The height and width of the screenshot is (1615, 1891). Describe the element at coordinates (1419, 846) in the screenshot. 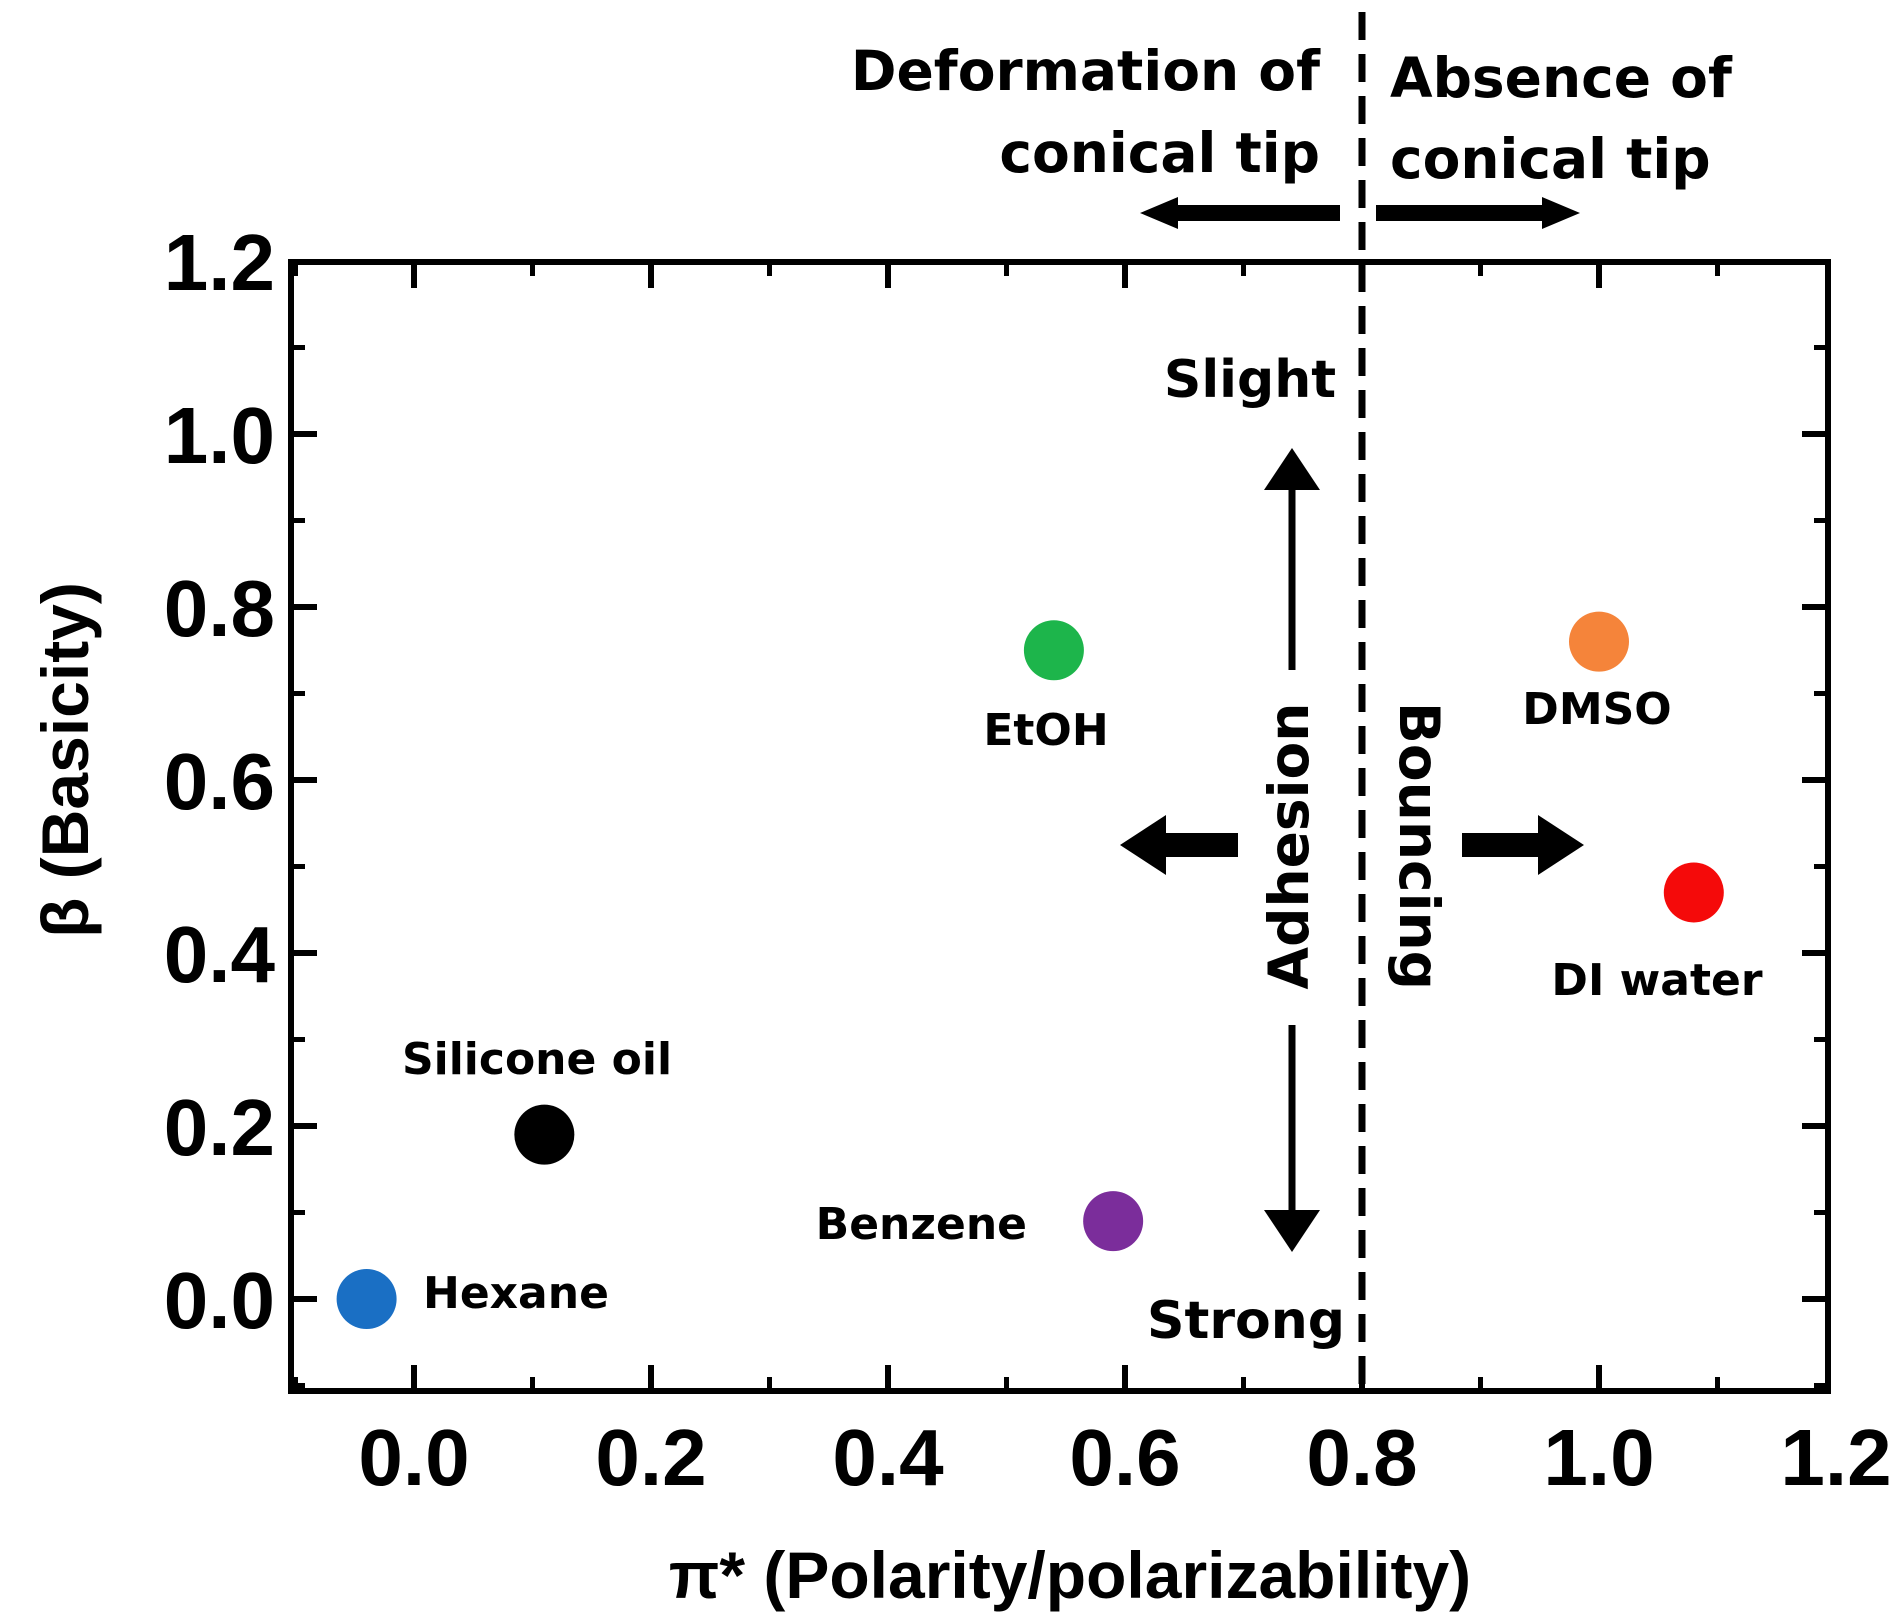

I see `annotation-bouncing: Bouncing` at that location.